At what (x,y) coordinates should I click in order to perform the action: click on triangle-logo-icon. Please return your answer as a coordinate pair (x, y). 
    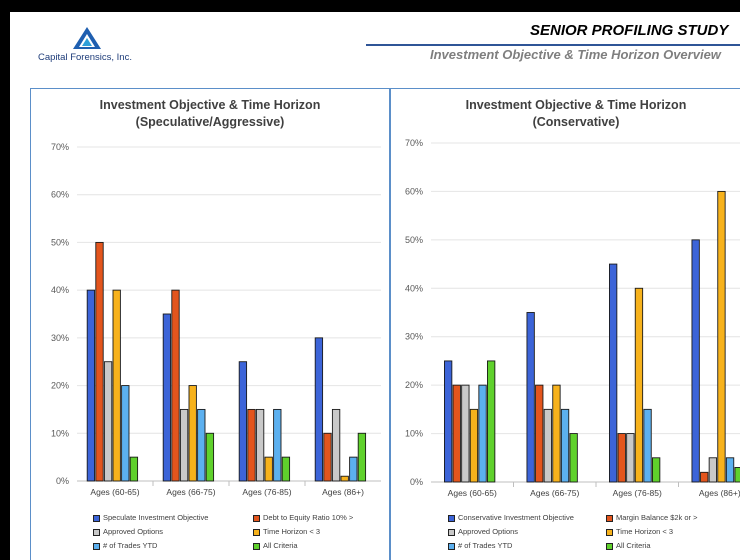
    Looking at the image, I should click on (87, 38).